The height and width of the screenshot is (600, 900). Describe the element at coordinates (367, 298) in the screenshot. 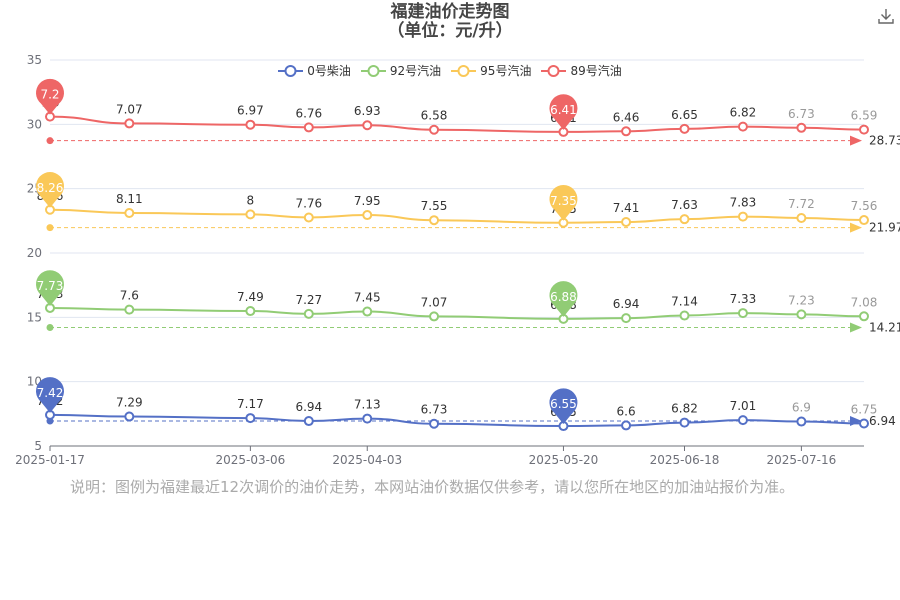

I see `data-label: 7.45` at that location.